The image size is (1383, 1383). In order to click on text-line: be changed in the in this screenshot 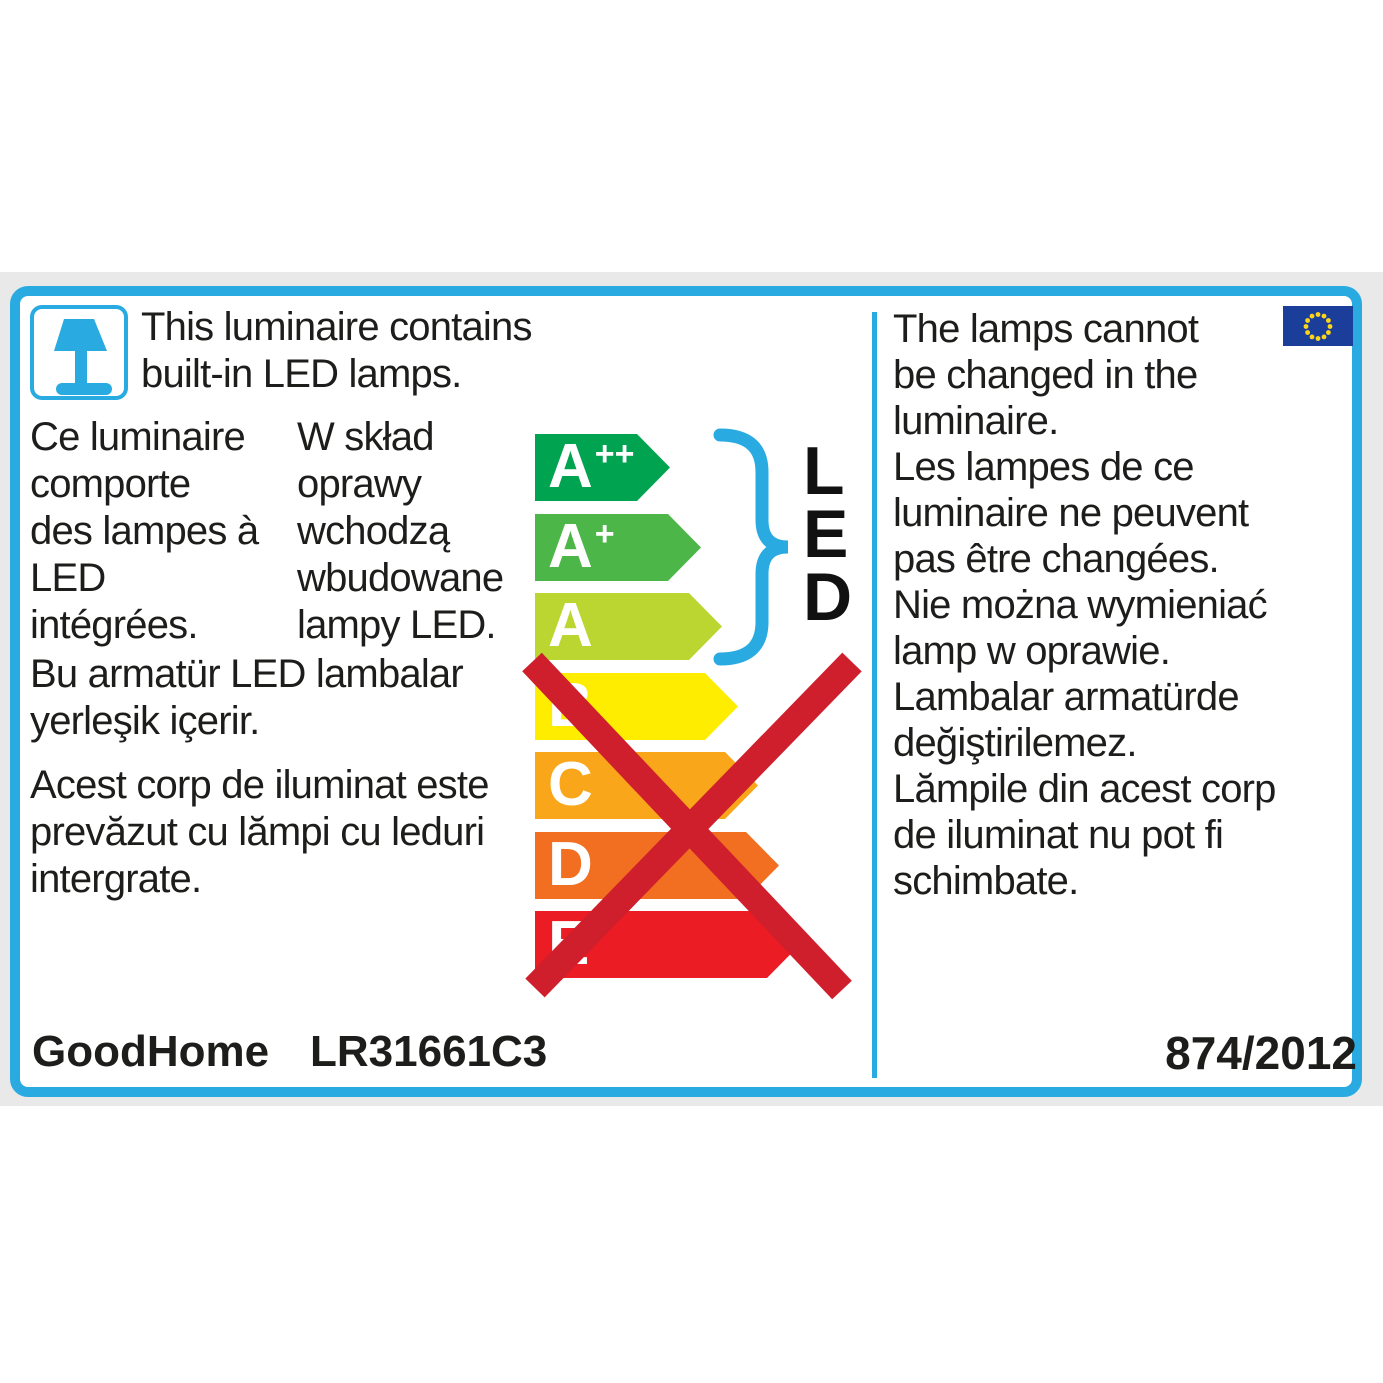, I will do `click(1045, 375)`.